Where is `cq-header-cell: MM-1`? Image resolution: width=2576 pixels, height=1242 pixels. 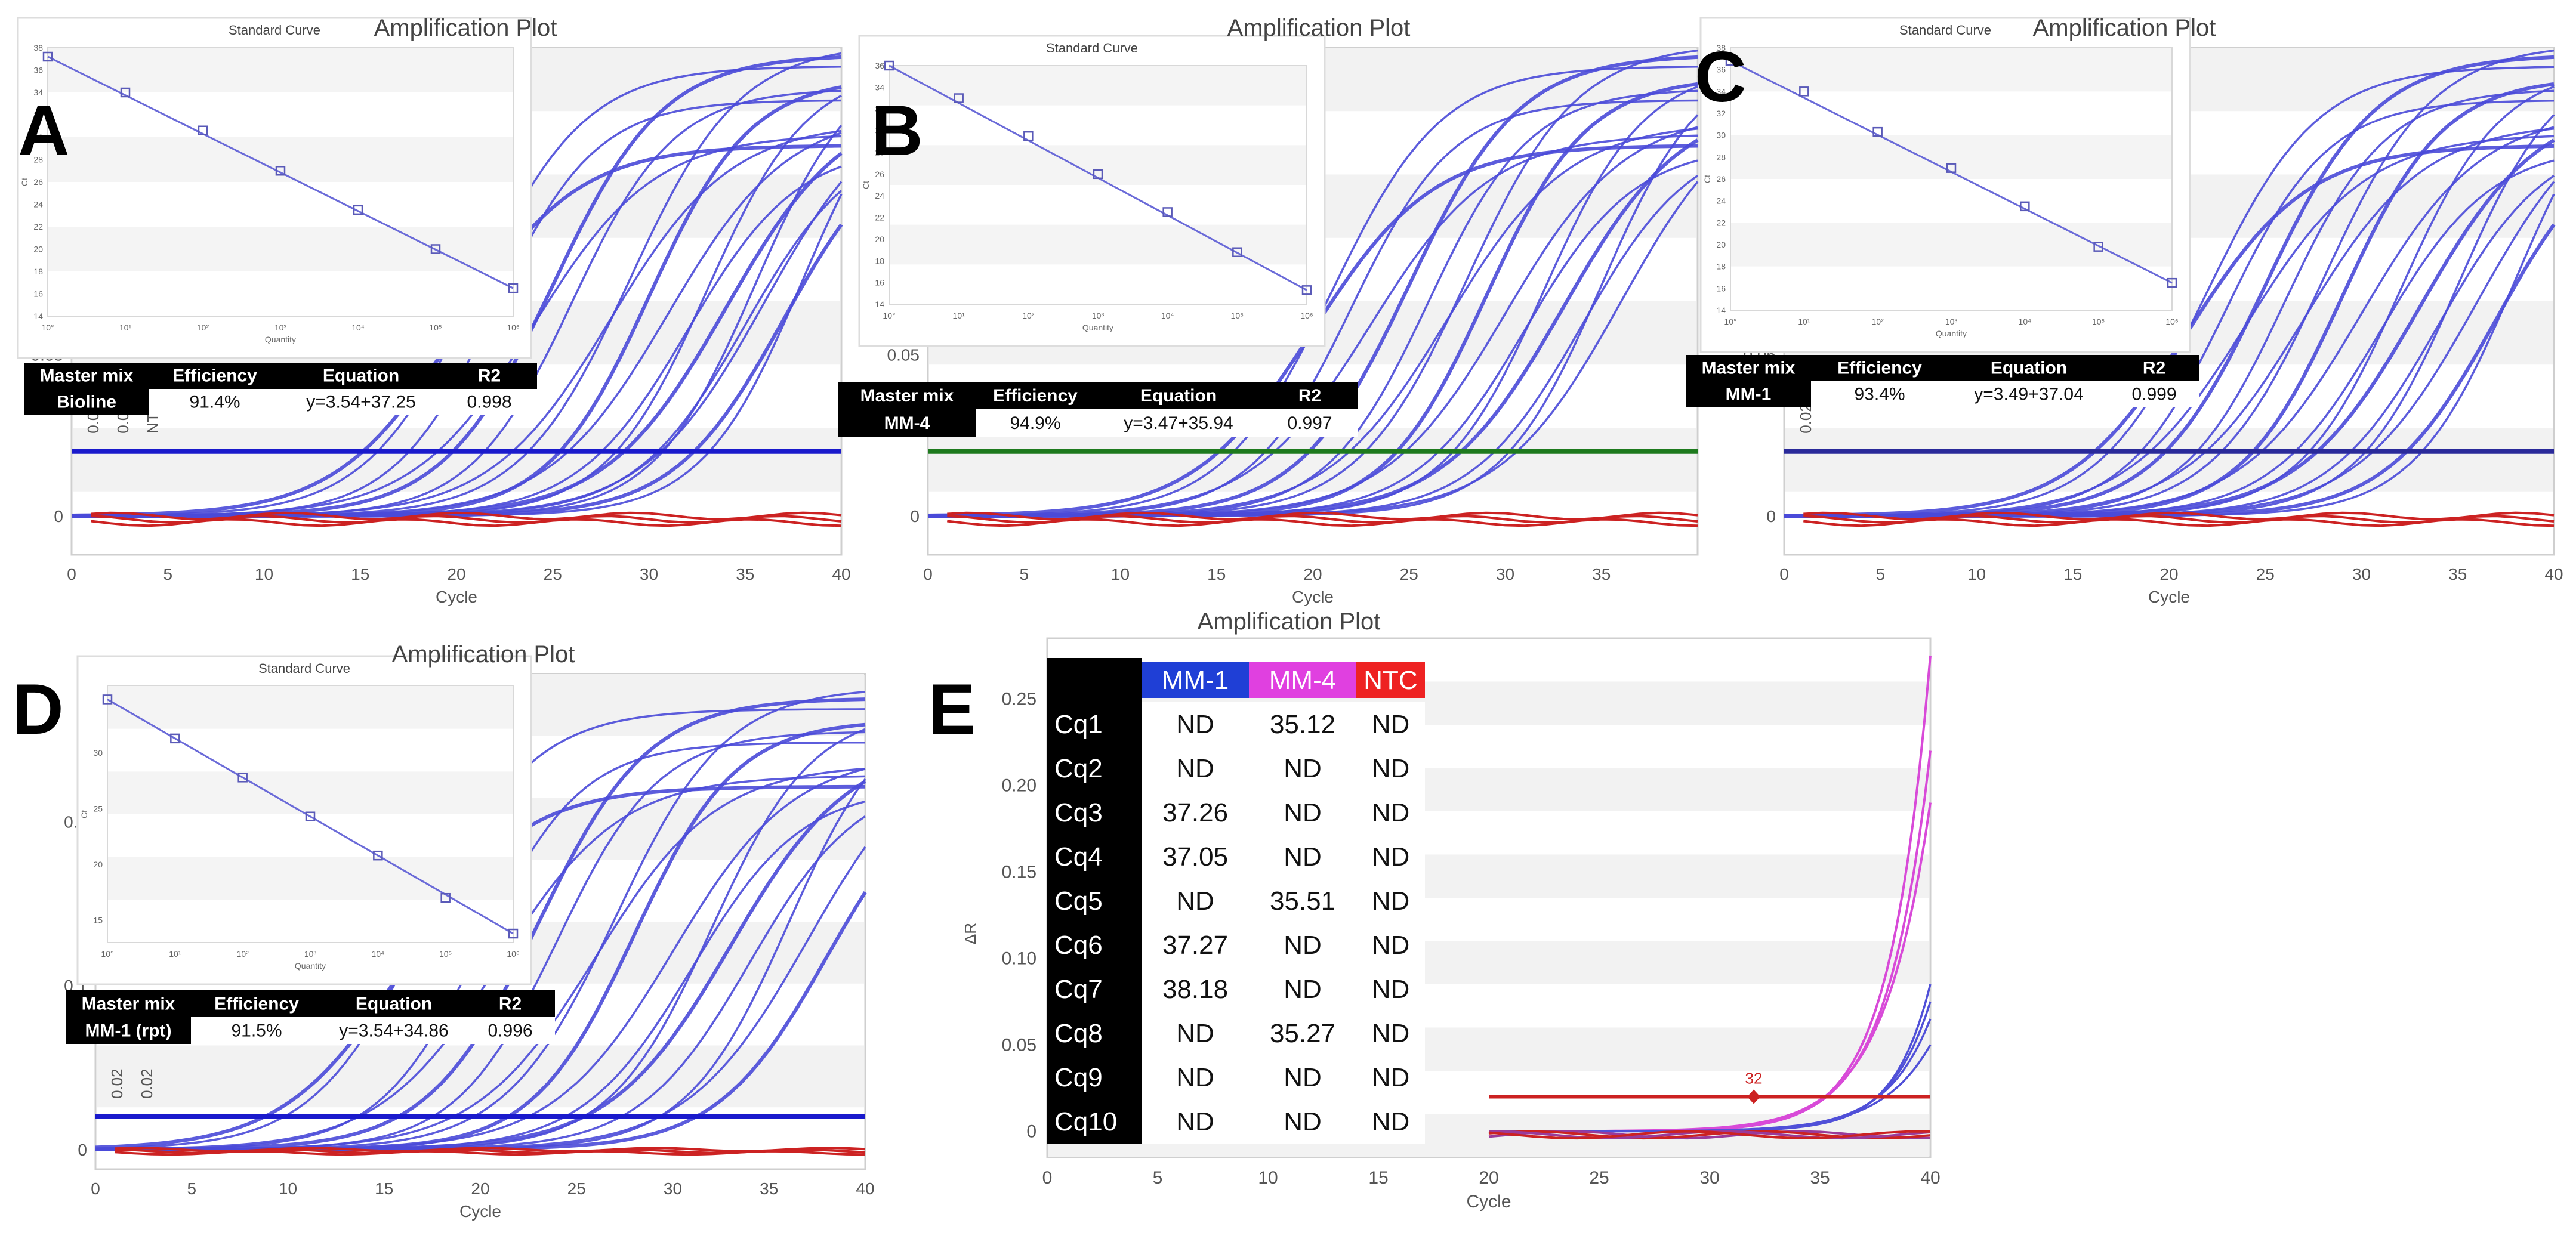
cq-header-cell: MM-1 is located at coordinates (1195, 680).